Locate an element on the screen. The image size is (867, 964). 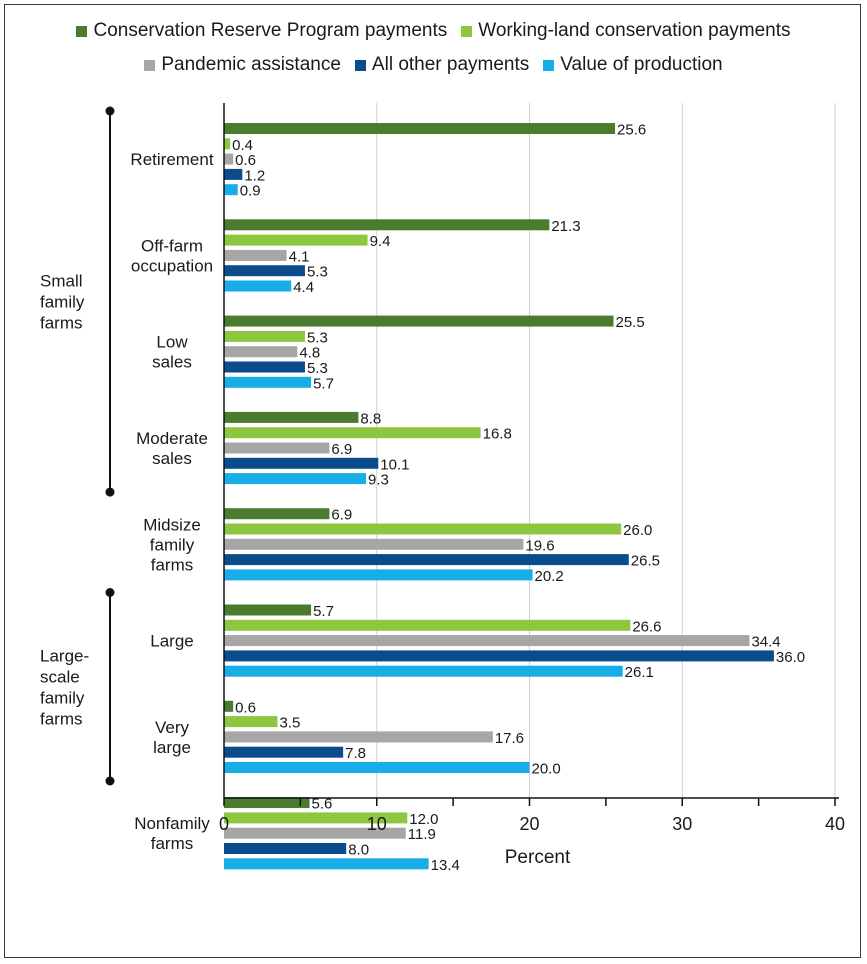
category-label-3-1: sales is located at coordinates (172, 458).